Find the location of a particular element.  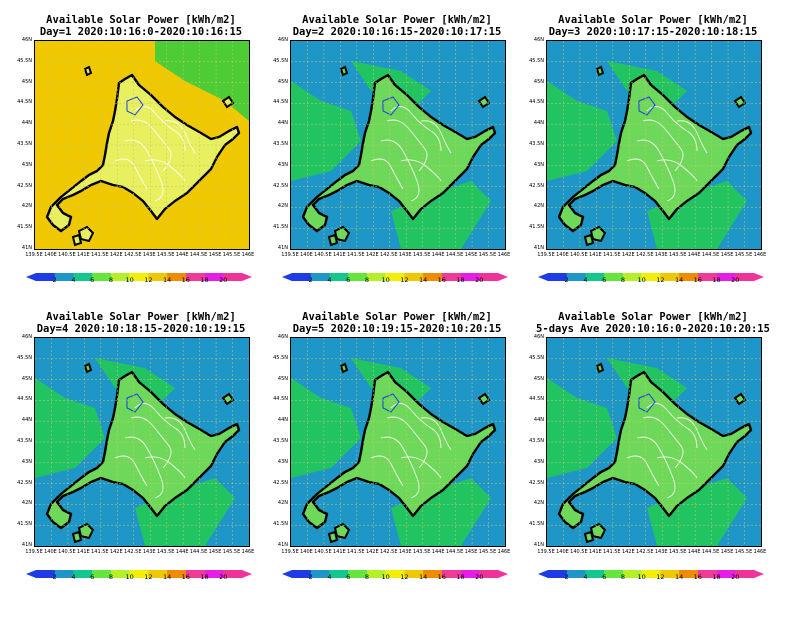

lon-tick-label: 141.5E is located at coordinates (100, 552).